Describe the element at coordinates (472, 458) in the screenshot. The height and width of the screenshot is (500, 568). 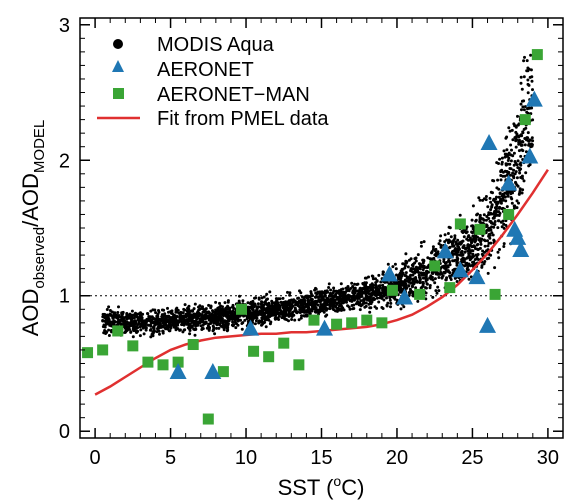
I see `x-tick-label: 25` at that location.